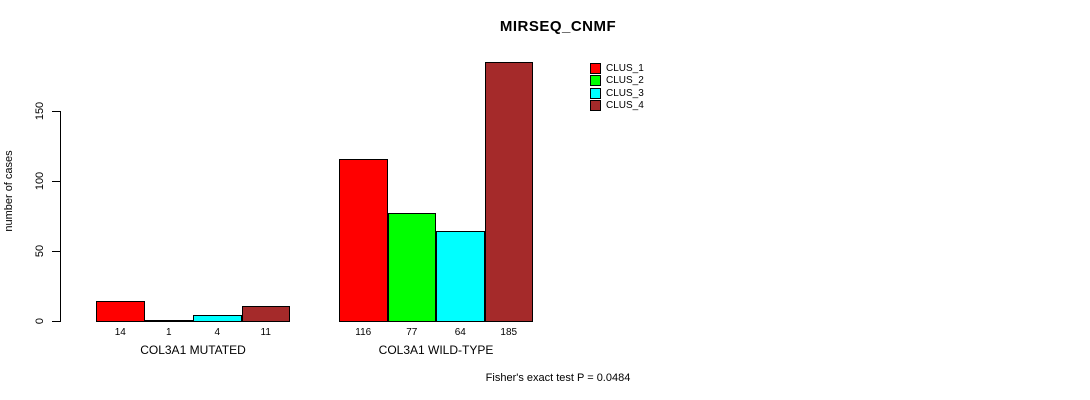  I want to click on bar-value-label: 4, so click(217, 332).